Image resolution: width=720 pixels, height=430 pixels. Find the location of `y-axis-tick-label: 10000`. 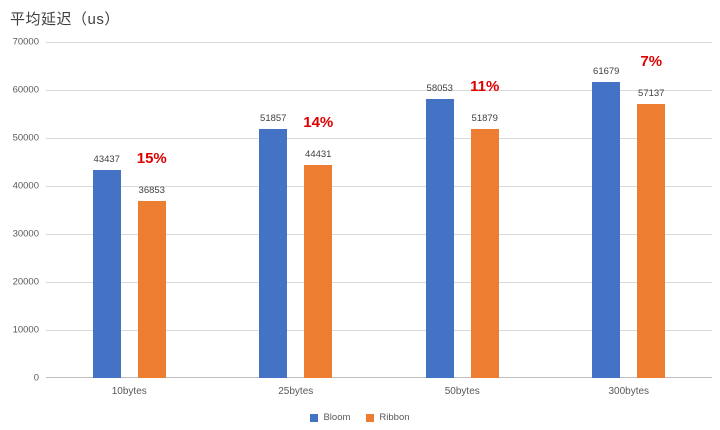

y-axis-tick-label: 10000 is located at coordinates (25, 330).